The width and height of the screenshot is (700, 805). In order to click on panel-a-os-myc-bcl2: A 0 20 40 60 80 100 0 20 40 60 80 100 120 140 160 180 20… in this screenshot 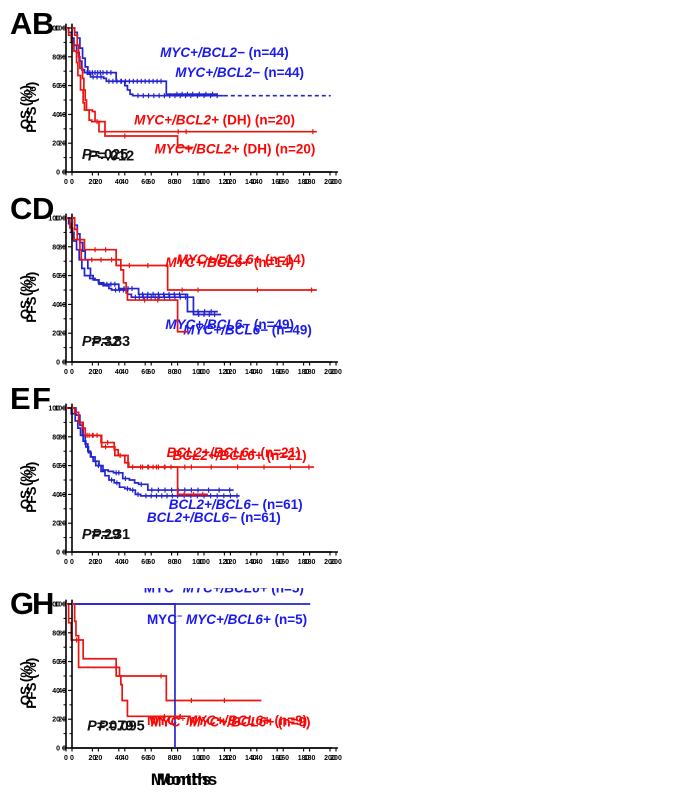, I will do `click(175, 95)`.